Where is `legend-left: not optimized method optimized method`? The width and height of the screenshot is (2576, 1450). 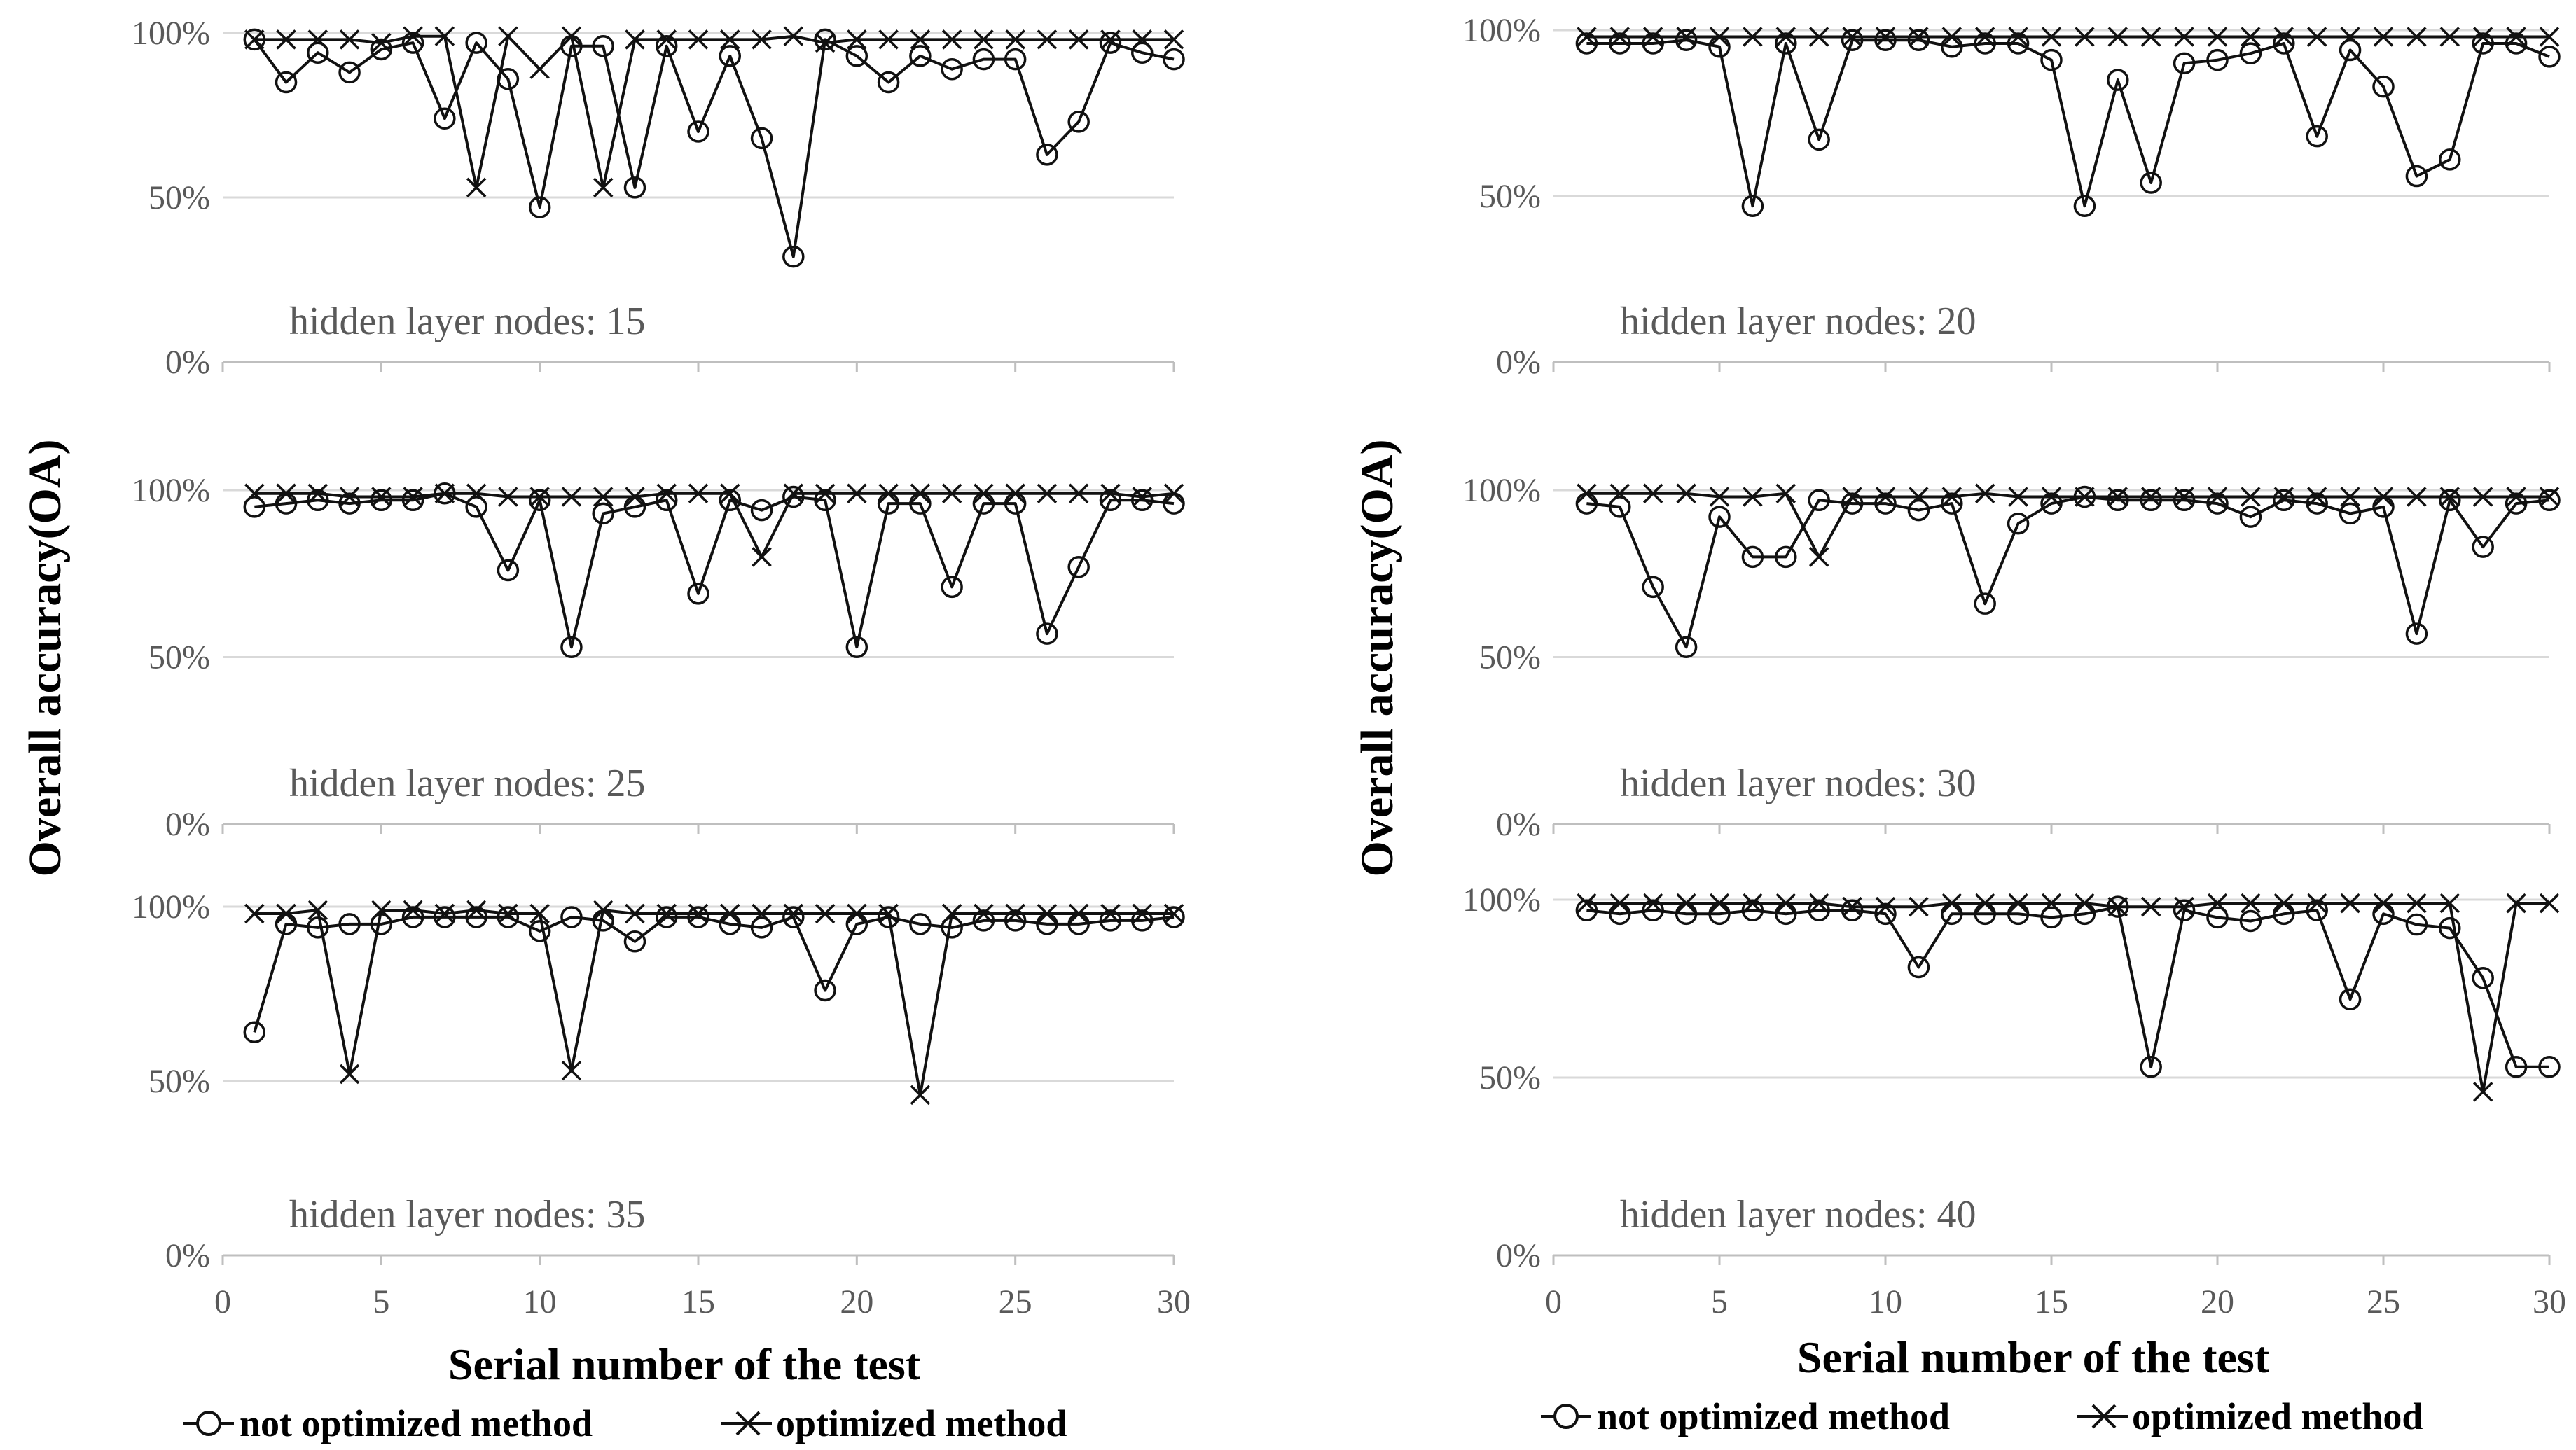
legend-left: not optimized method optimized method is located at coordinates (625, 1423).